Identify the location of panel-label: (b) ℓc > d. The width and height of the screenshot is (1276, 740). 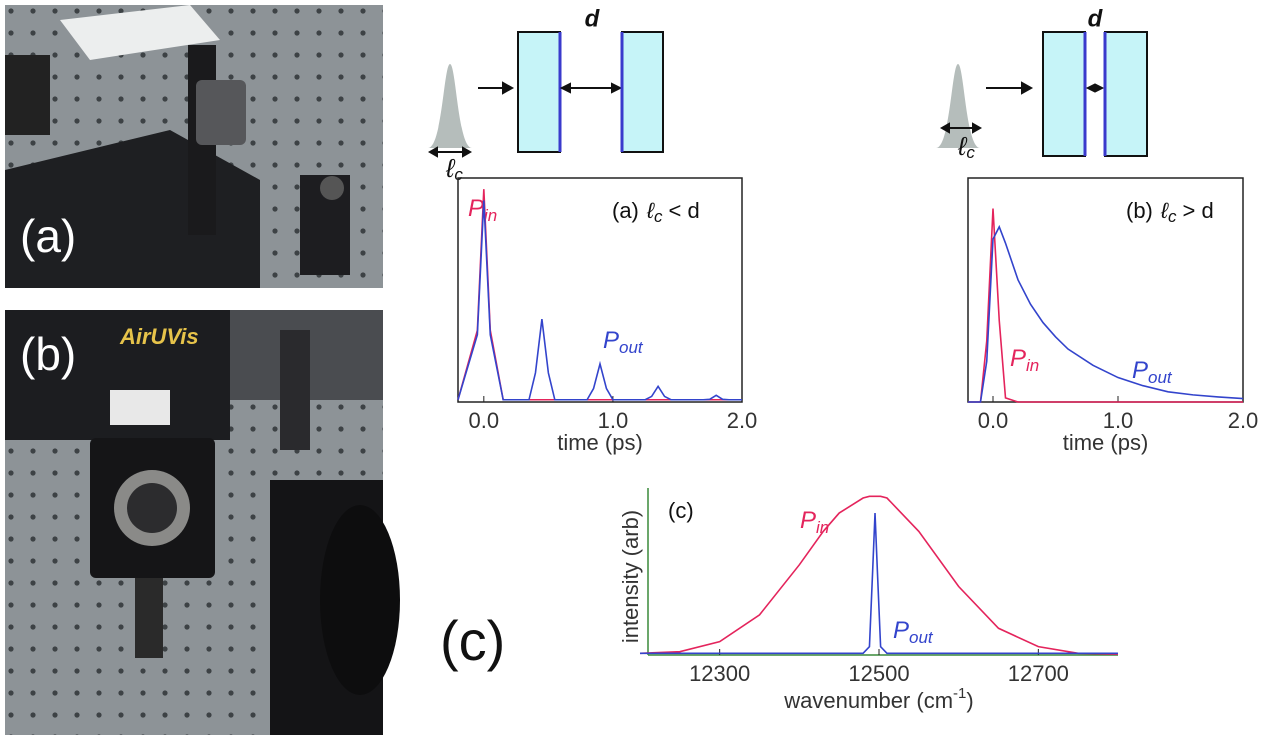
(1170, 212).